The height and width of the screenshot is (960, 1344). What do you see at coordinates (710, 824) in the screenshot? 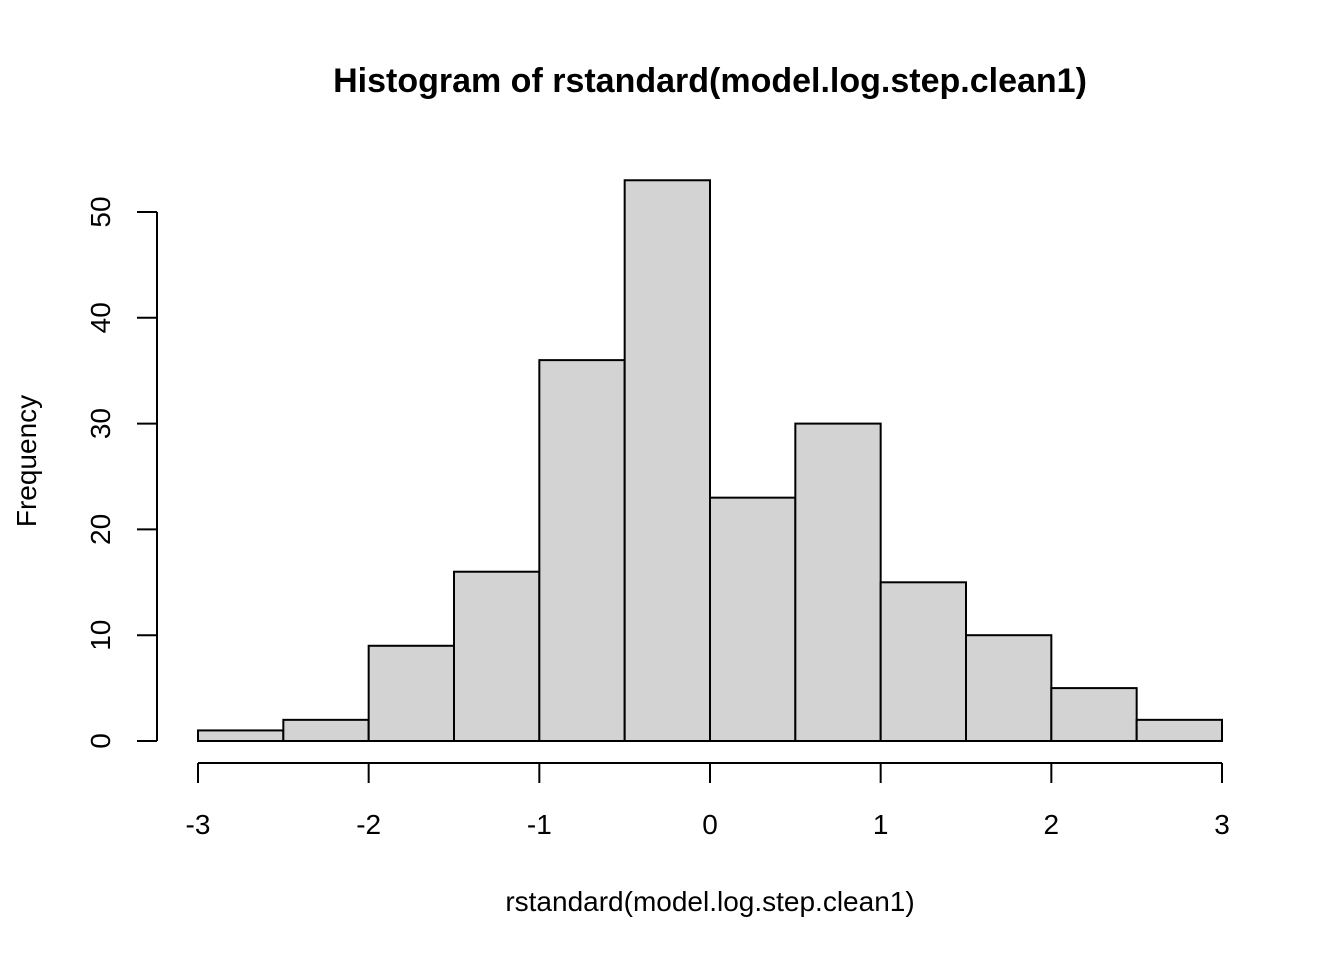
I see `x-tick-label: 0` at bounding box center [710, 824].